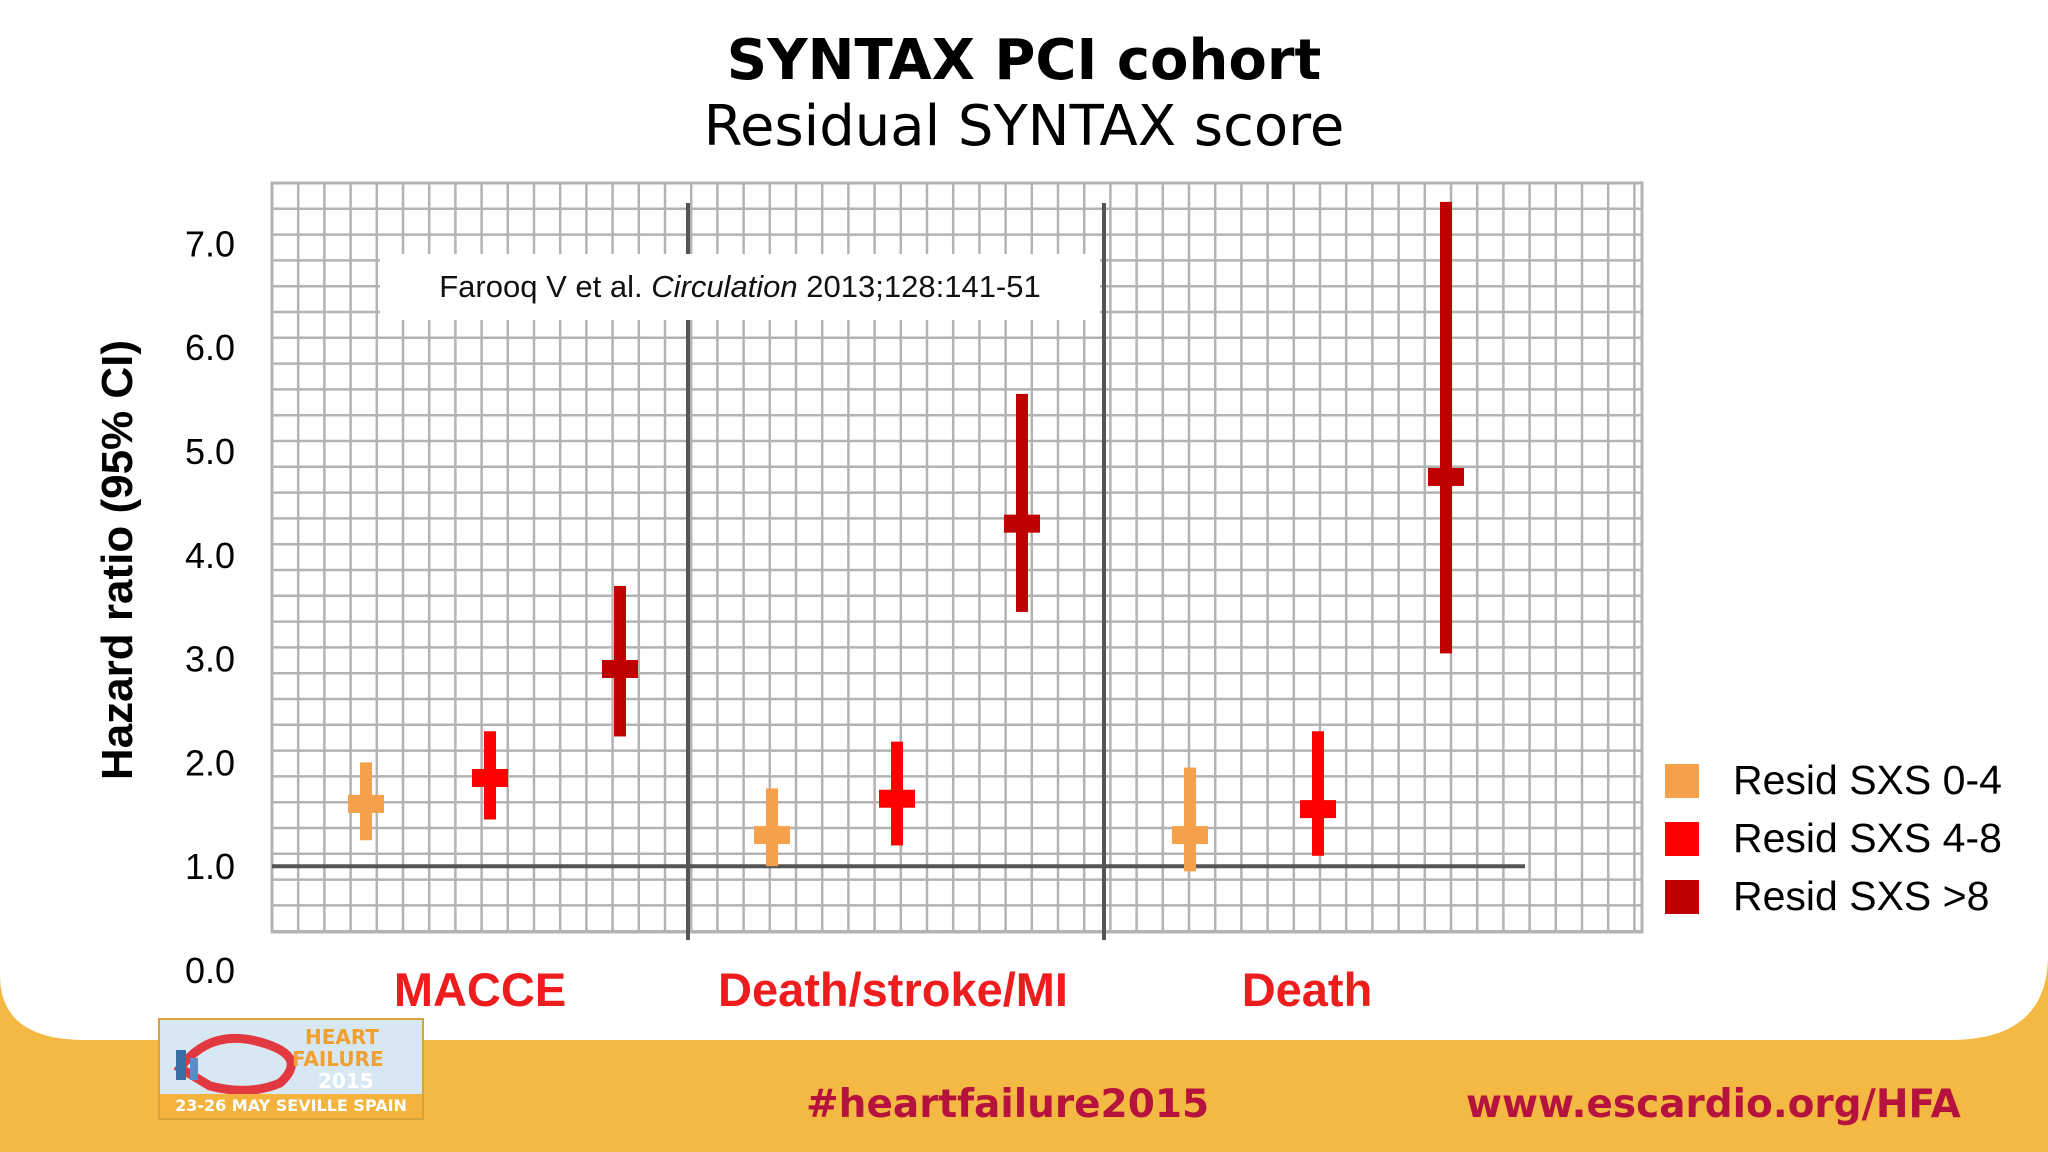 This screenshot has width=2048, height=1152. Describe the element at coordinates (210, 555) in the screenshot. I see `y-tick-label: 4.0` at that location.